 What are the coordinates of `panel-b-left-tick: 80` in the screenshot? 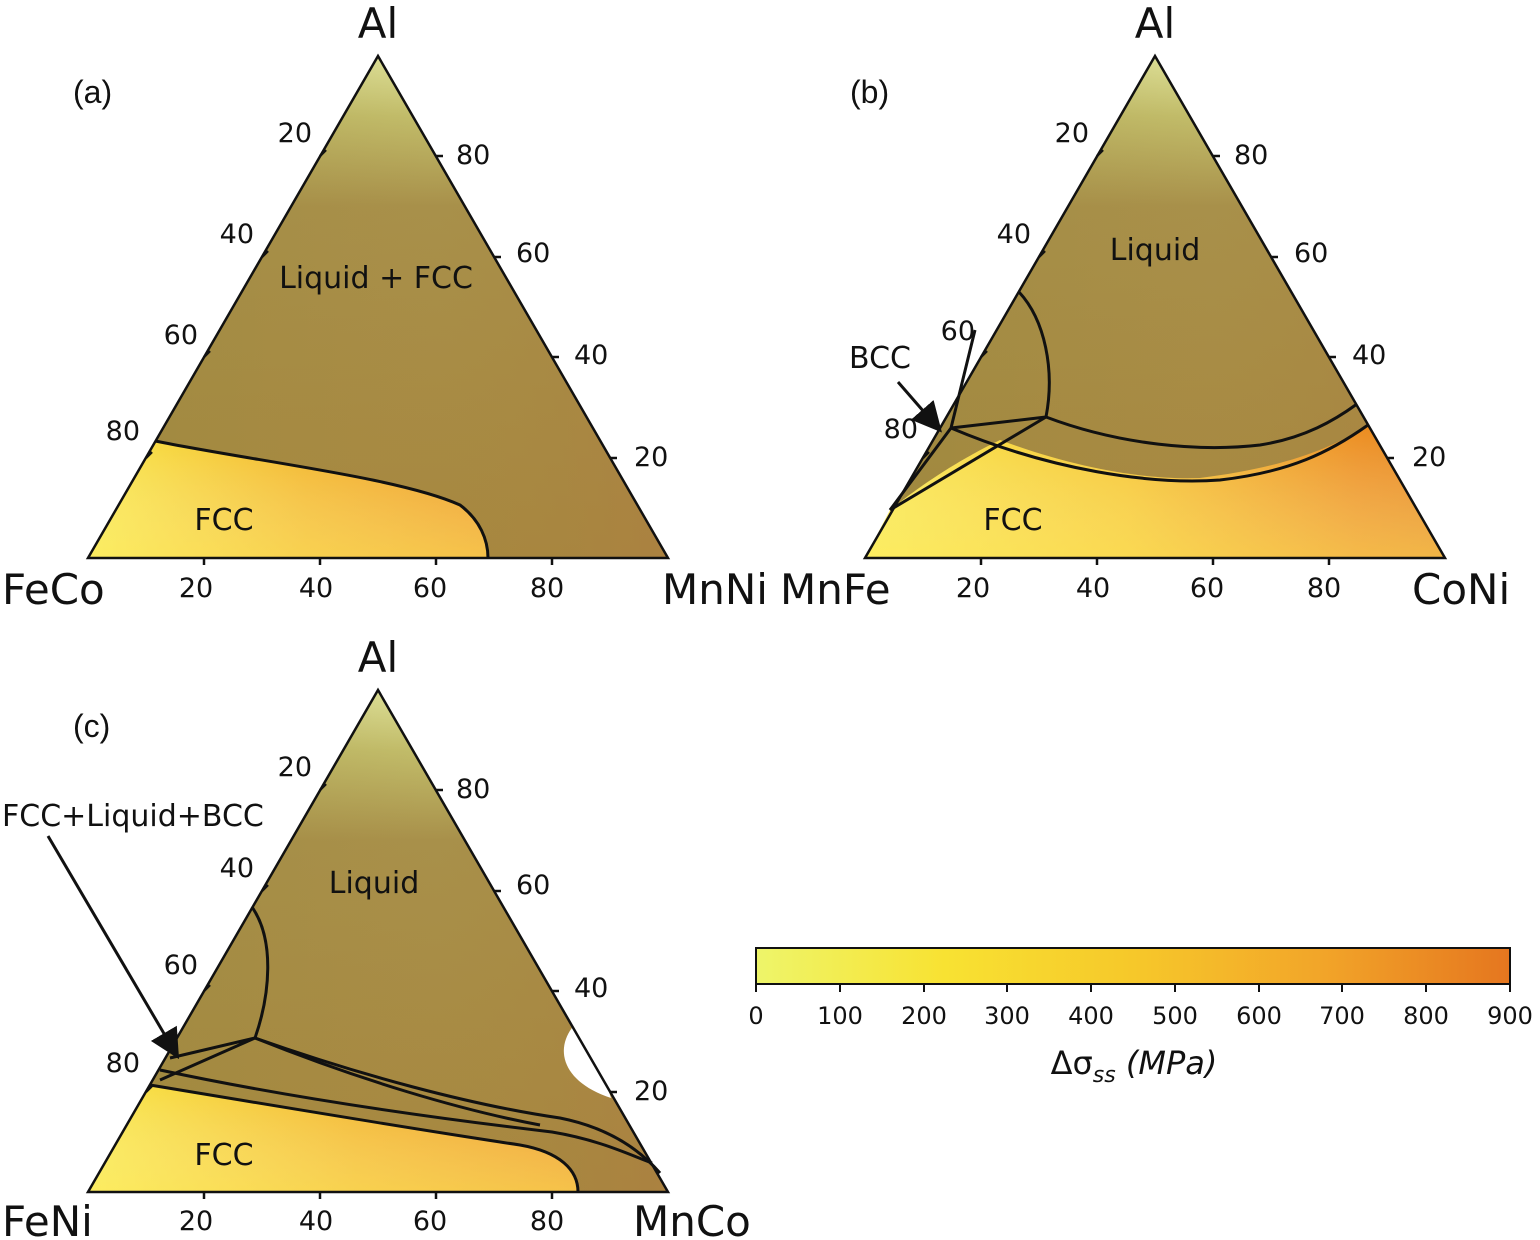 It's located at (901, 429).